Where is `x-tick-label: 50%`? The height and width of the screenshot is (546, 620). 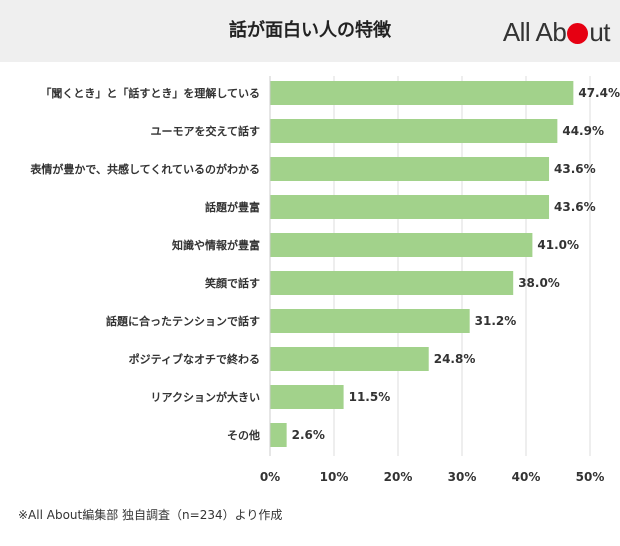
x-tick-label: 50% is located at coordinates (590, 477).